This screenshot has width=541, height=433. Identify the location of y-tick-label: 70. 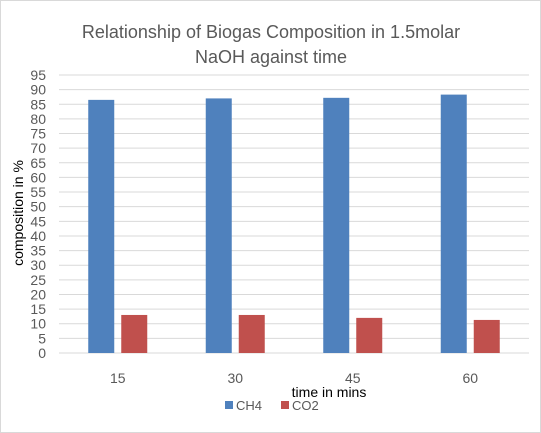
(38, 148).